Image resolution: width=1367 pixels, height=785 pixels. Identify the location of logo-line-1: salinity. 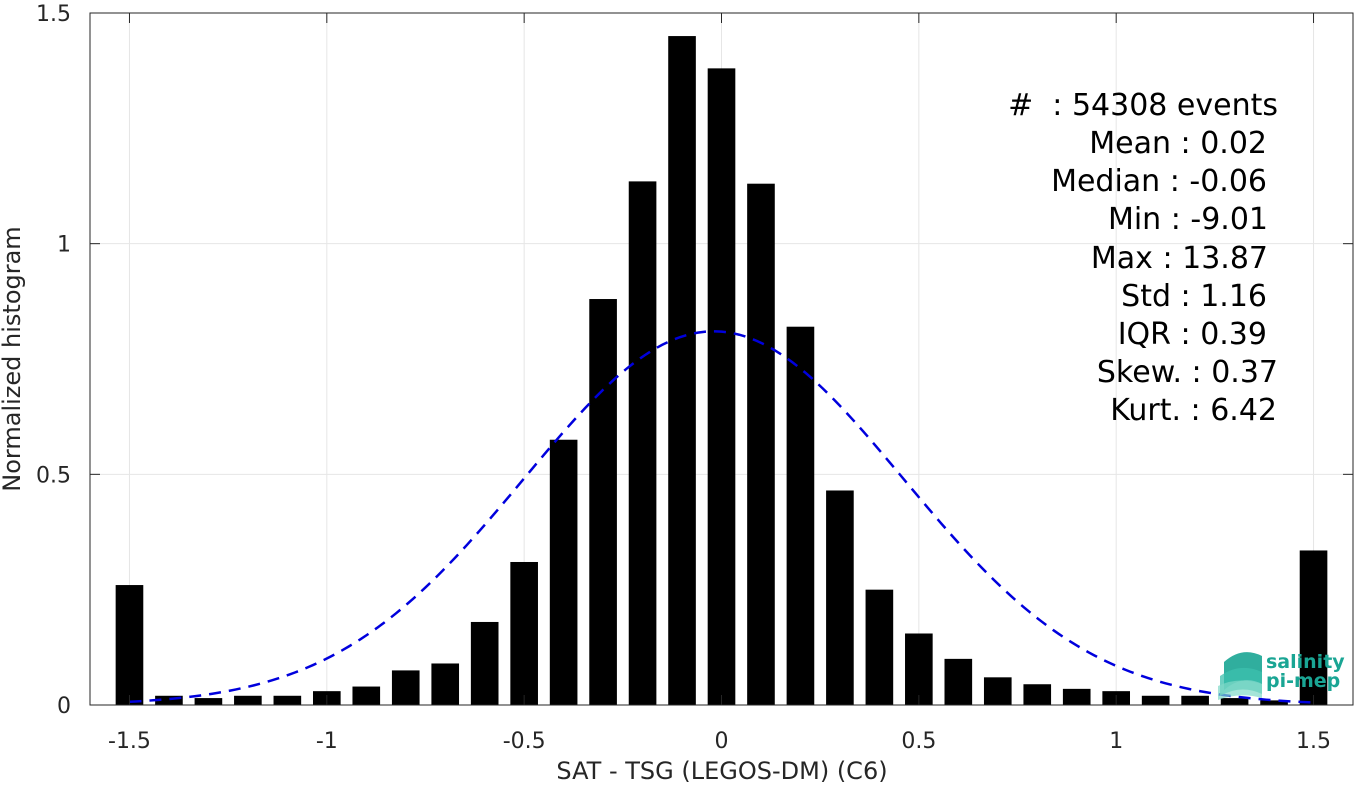
(1305, 662).